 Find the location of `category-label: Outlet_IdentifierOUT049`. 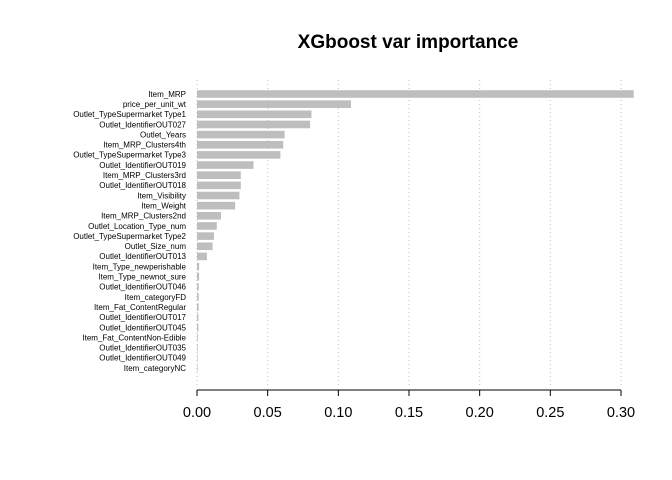

category-label: Outlet_IdentifierOUT049 is located at coordinates (142, 358).